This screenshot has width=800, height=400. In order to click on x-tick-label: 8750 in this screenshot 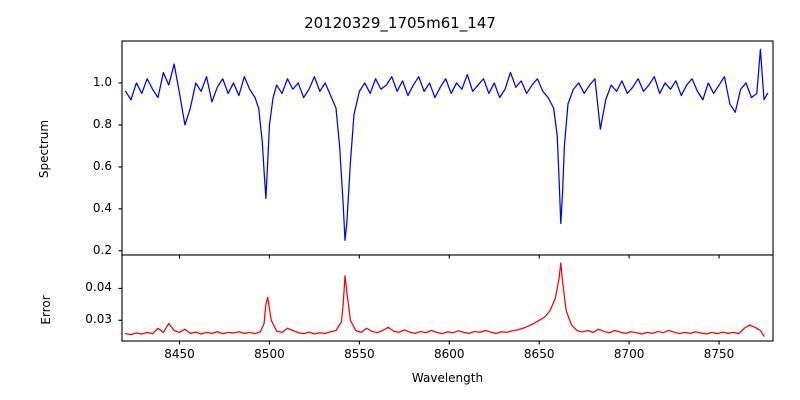, I will do `click(719, 354)`.